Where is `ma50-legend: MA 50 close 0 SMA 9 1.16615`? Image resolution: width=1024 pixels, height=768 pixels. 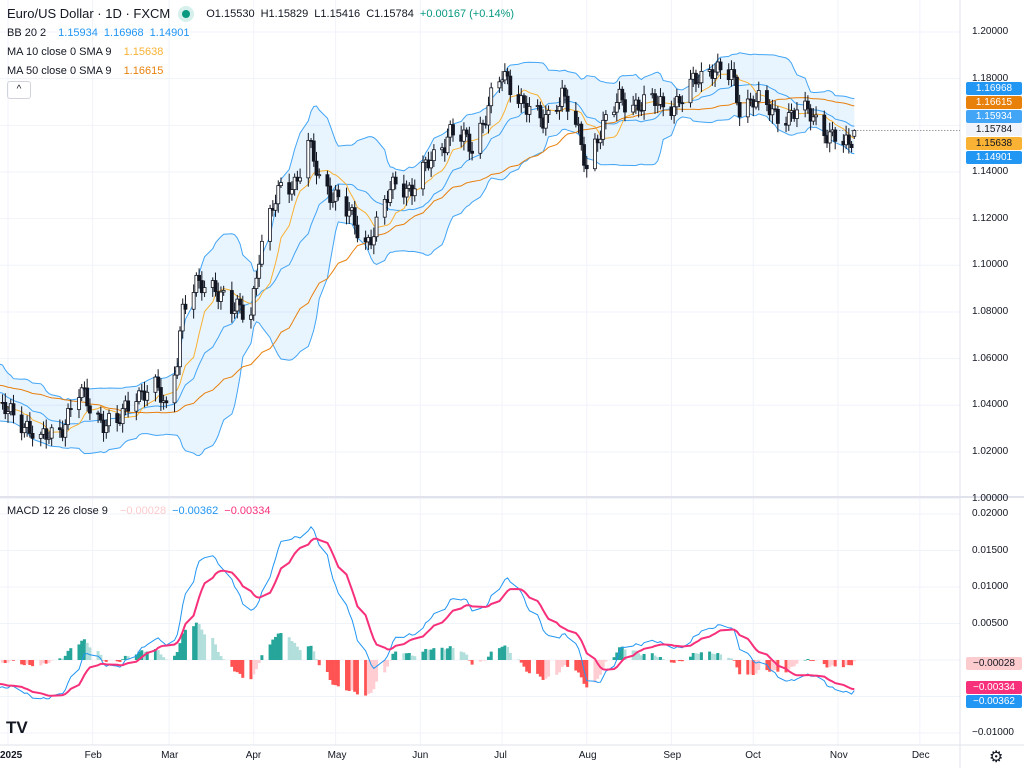
ma50-legend: MA 50 close 0 SMA 9 1.16615 is located at coordinates (85, 71).